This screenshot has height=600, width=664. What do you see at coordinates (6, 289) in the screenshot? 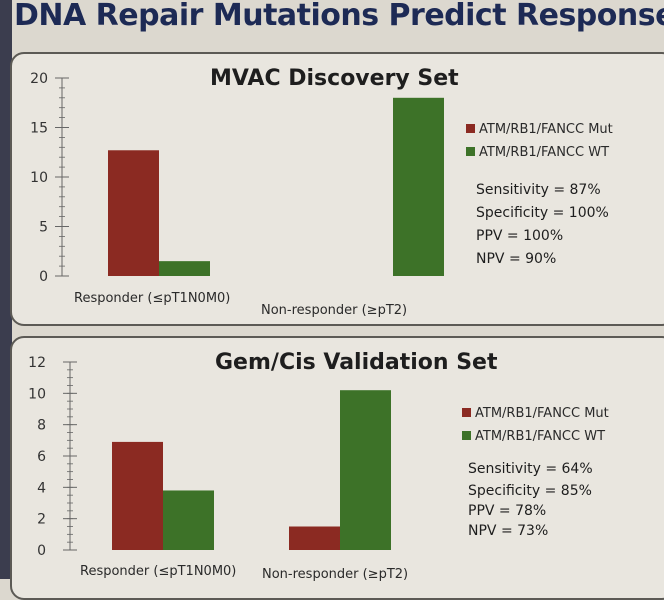
I see `poster-background-edge` at bounding box center [6, 289].